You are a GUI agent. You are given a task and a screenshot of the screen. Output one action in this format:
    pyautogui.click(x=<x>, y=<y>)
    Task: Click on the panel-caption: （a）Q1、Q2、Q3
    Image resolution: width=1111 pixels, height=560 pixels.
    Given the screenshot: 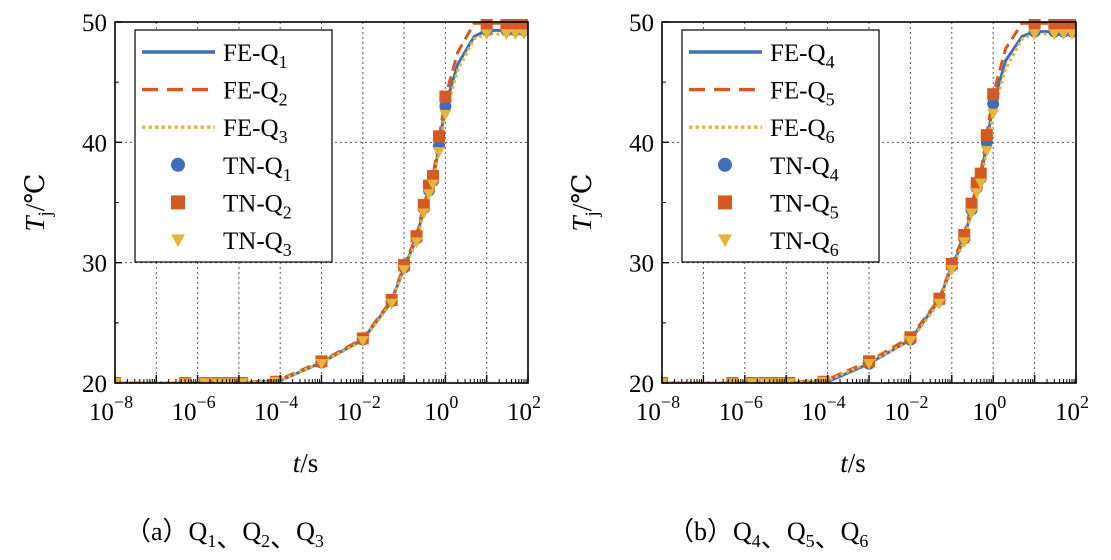 What is the action you would take?
    pyautogui.click(x=224, y=535)
    